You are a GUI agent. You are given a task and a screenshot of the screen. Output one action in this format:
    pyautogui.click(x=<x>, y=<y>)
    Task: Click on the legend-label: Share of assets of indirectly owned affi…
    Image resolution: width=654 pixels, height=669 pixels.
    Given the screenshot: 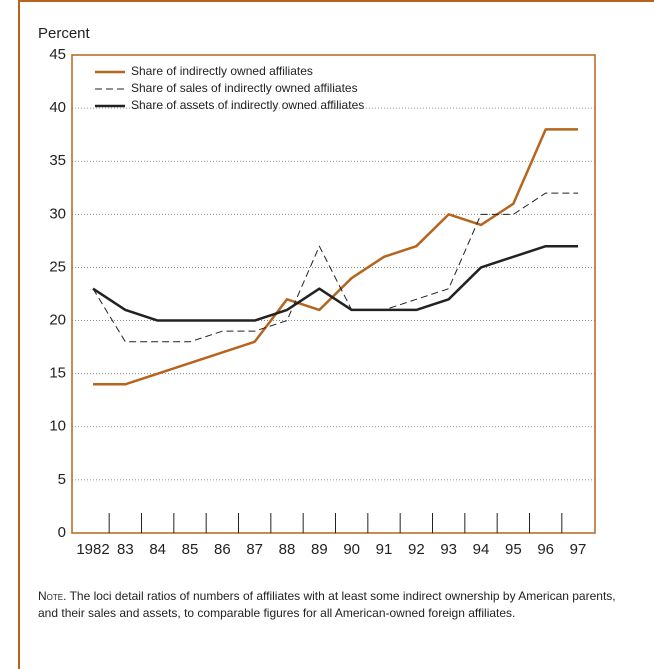 What is the action you would take?
    pyautogui.click(x=247, y=105)
    